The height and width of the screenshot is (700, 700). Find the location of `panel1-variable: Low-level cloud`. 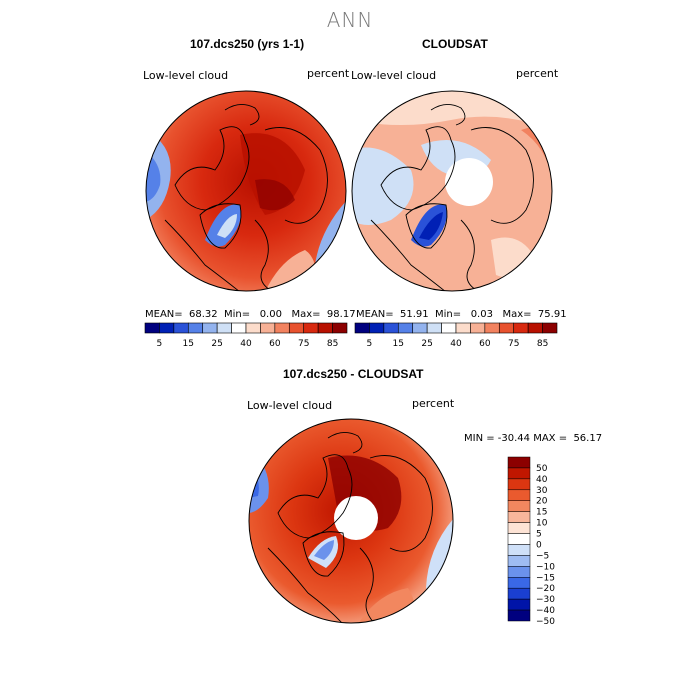

panel1-variable: Low-level cloud is located at coordinates (186, 75).